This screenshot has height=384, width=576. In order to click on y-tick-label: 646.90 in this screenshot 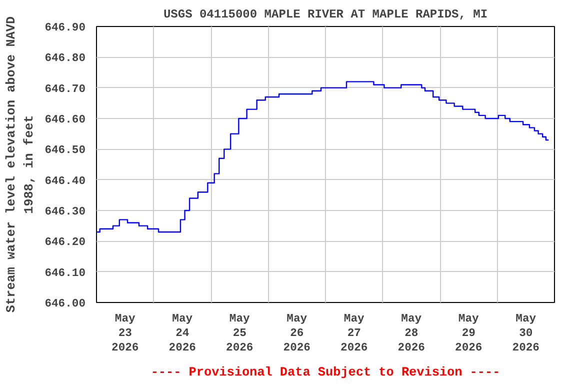, I will do `click(65, 28)`.